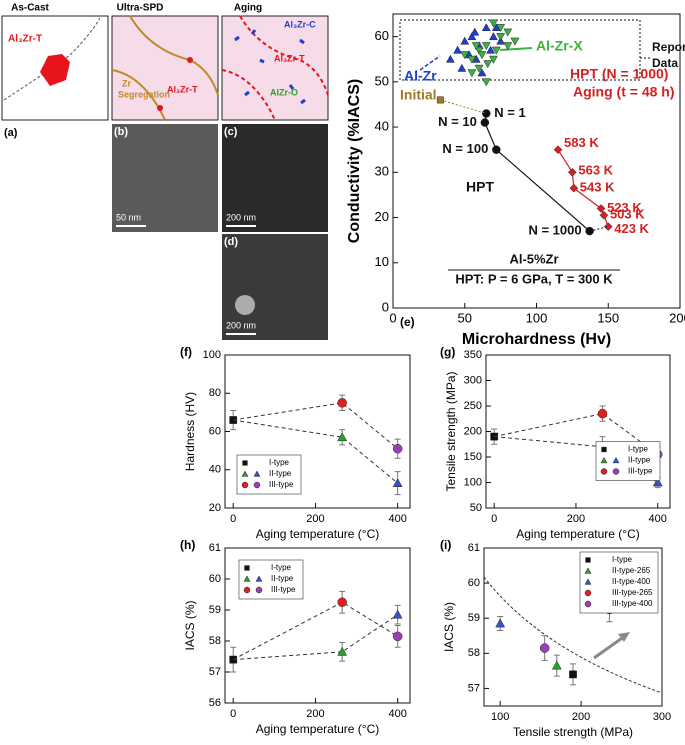  Describe the element at coordinates (121, 132) in the screenshot. I see `panel-label: (b)` at that location.